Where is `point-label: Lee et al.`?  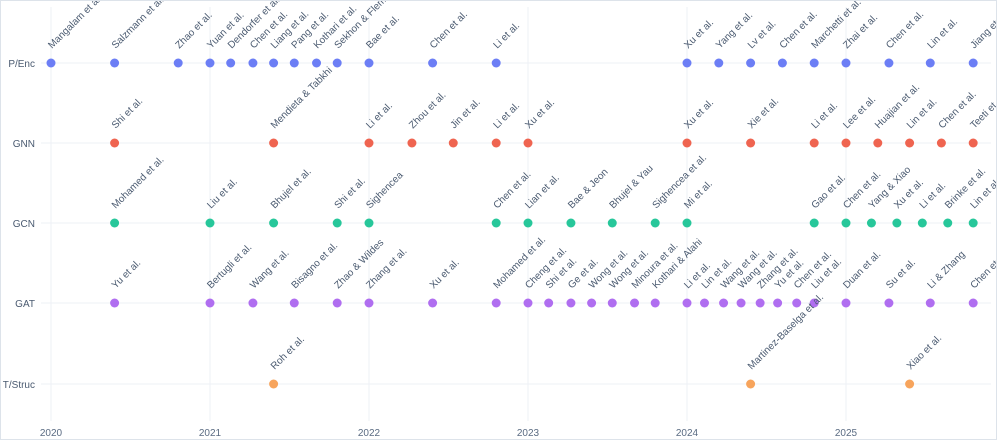 point-label: Lee et al. is located at coordinates (859, 112).